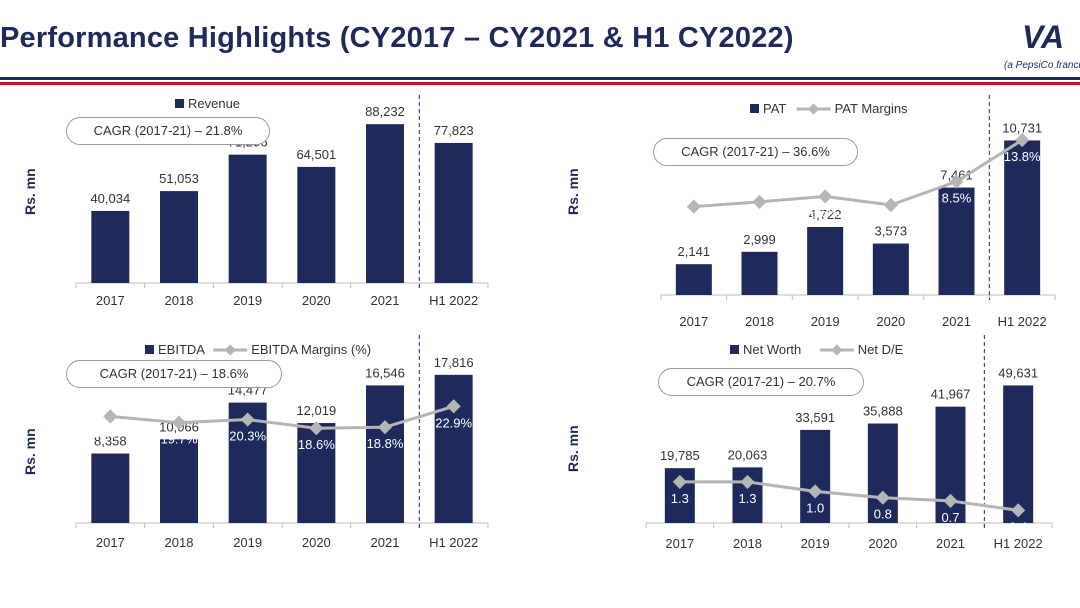 The height and width of the screenshot is (608, 1080). I want to click on header-rule-blue, so click(540, 78).